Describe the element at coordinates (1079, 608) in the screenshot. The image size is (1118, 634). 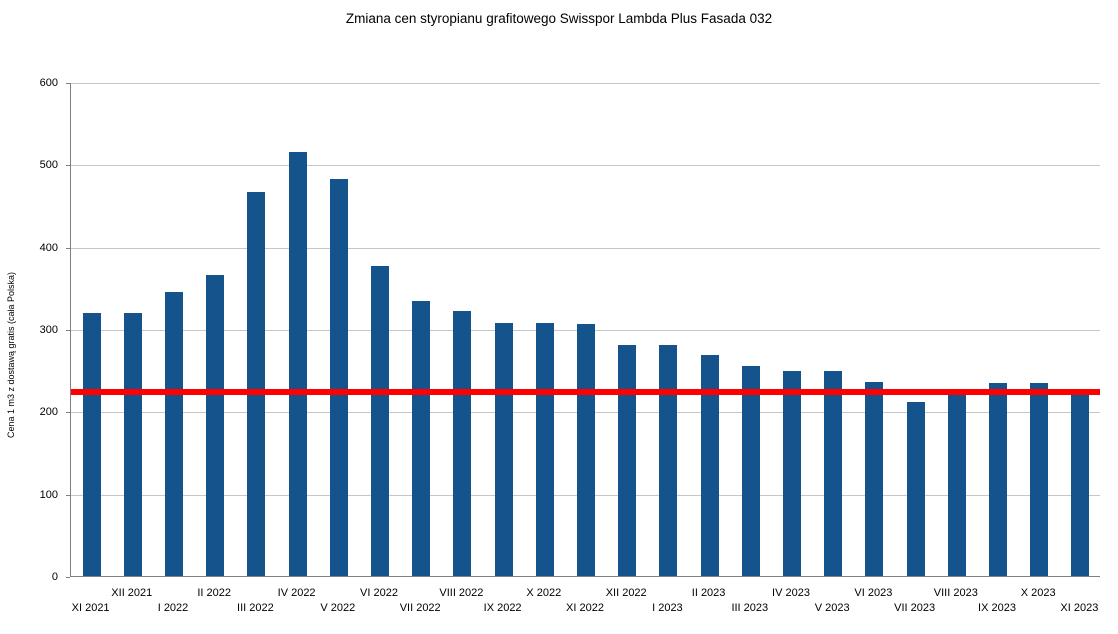
I see `x-tick-label: XI 2023` at that location.